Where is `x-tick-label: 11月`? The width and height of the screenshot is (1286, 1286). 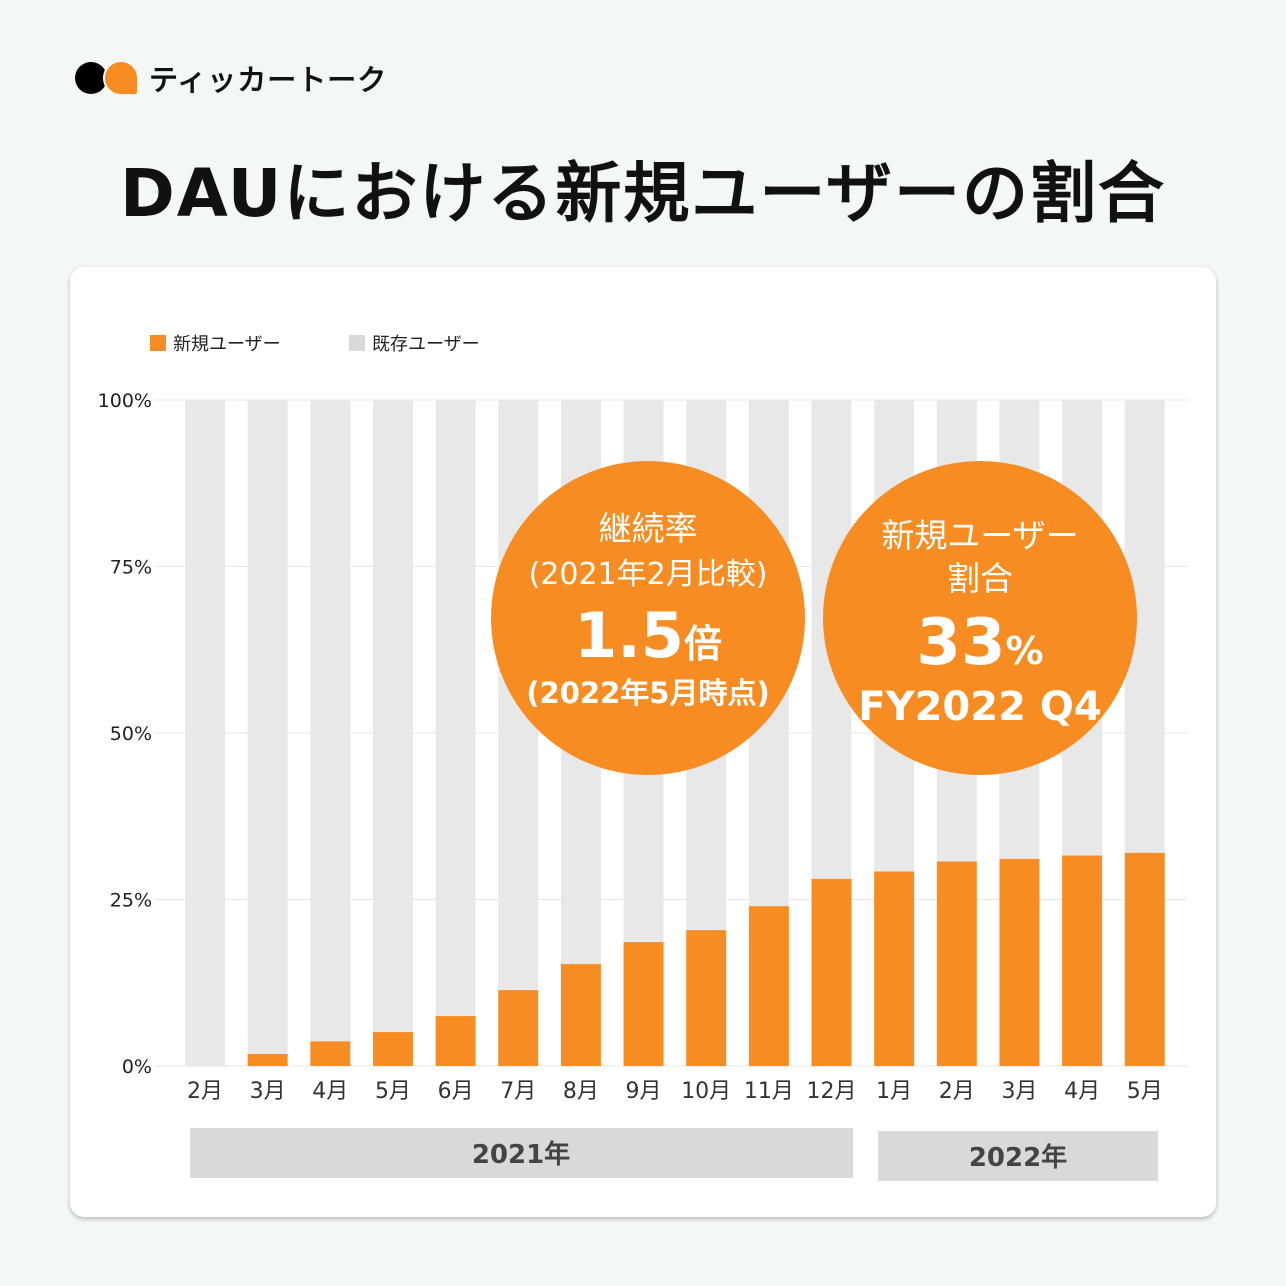 x-tick-label: 11月 is located at coordinates (769, 1091).